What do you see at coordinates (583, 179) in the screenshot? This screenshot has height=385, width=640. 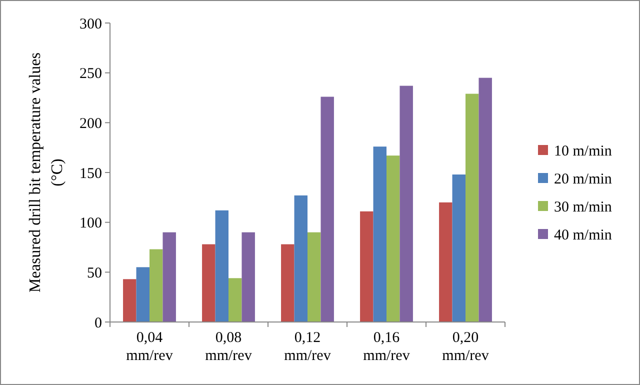 I see `legend-label: 20 m/min` at bounding box center [583, 179].